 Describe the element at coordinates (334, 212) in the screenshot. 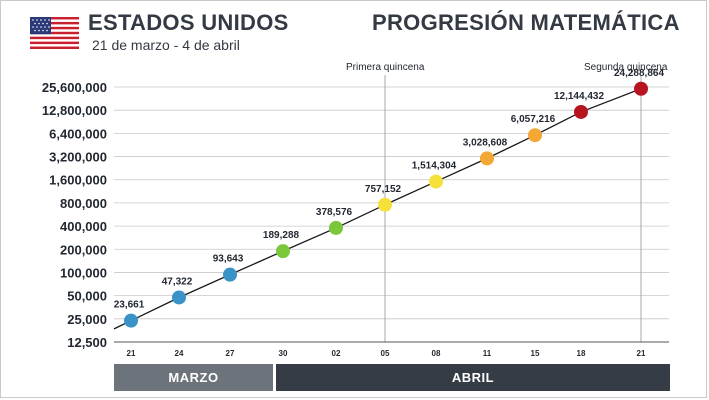

I see `data-label: 378,576` at that location.